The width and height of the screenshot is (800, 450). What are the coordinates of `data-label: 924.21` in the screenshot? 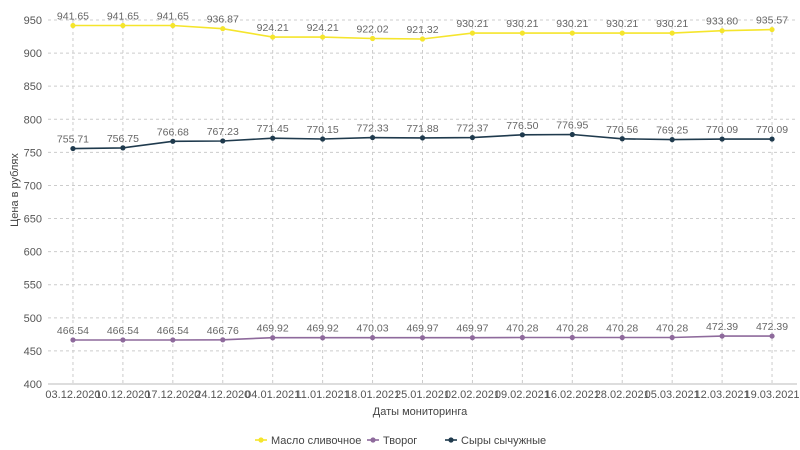 It's located at (273, 28).